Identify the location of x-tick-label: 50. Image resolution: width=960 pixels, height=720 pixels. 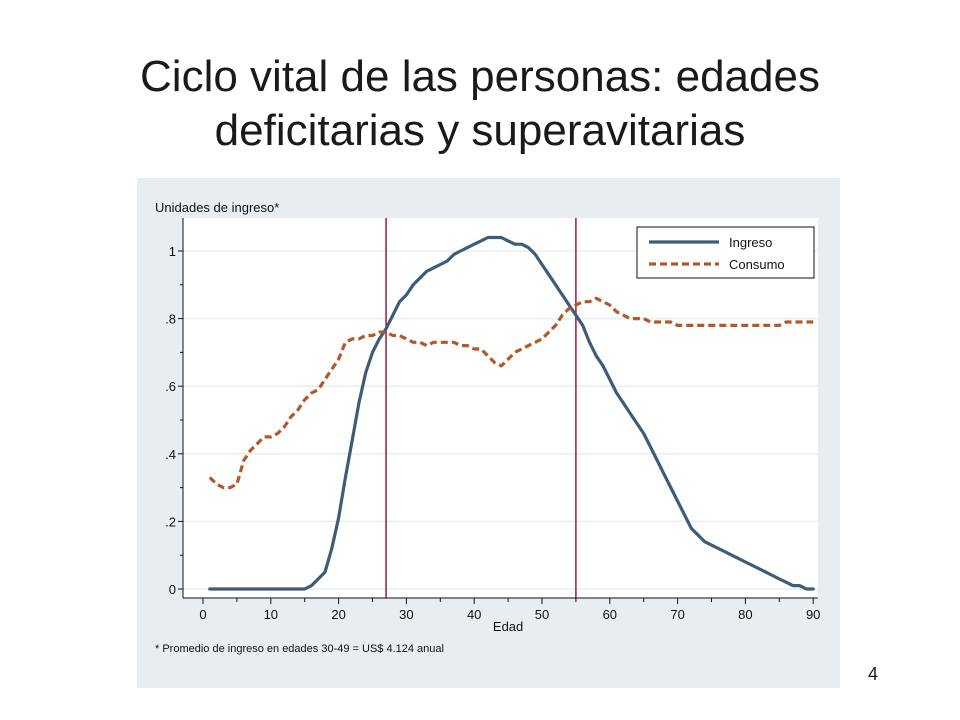
(542, 614).